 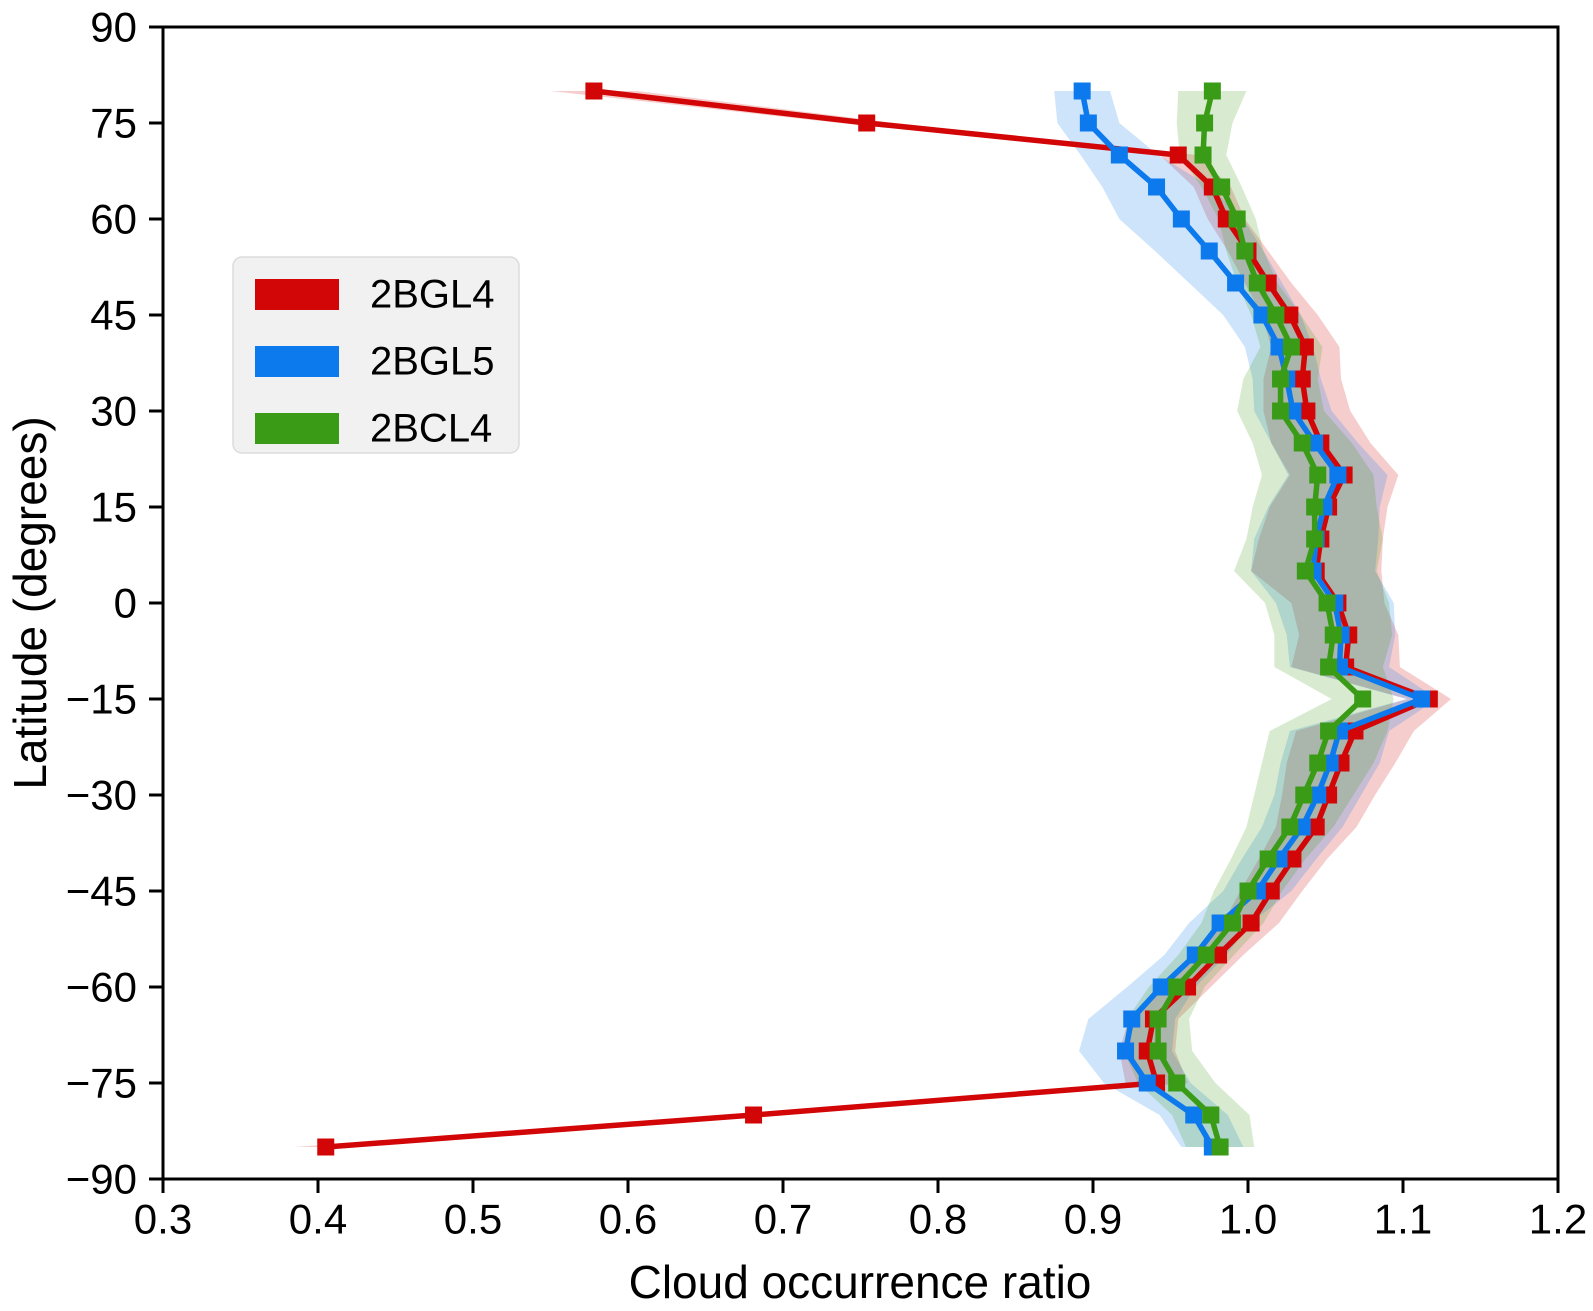 What do you see at coordinates (860, 1282) in the screenshot?
I see `x-axis-label: Cloud occurrence ratio` at bounding box center [860, 1282].